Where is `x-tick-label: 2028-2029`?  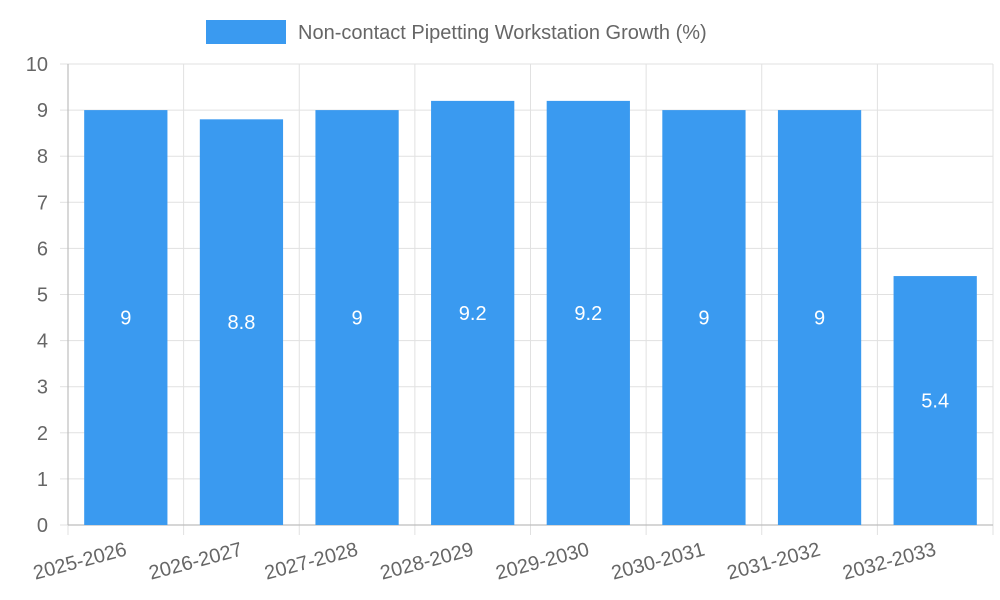 x-tick-label: 2028-2029 is located at coordinates (427, 562).